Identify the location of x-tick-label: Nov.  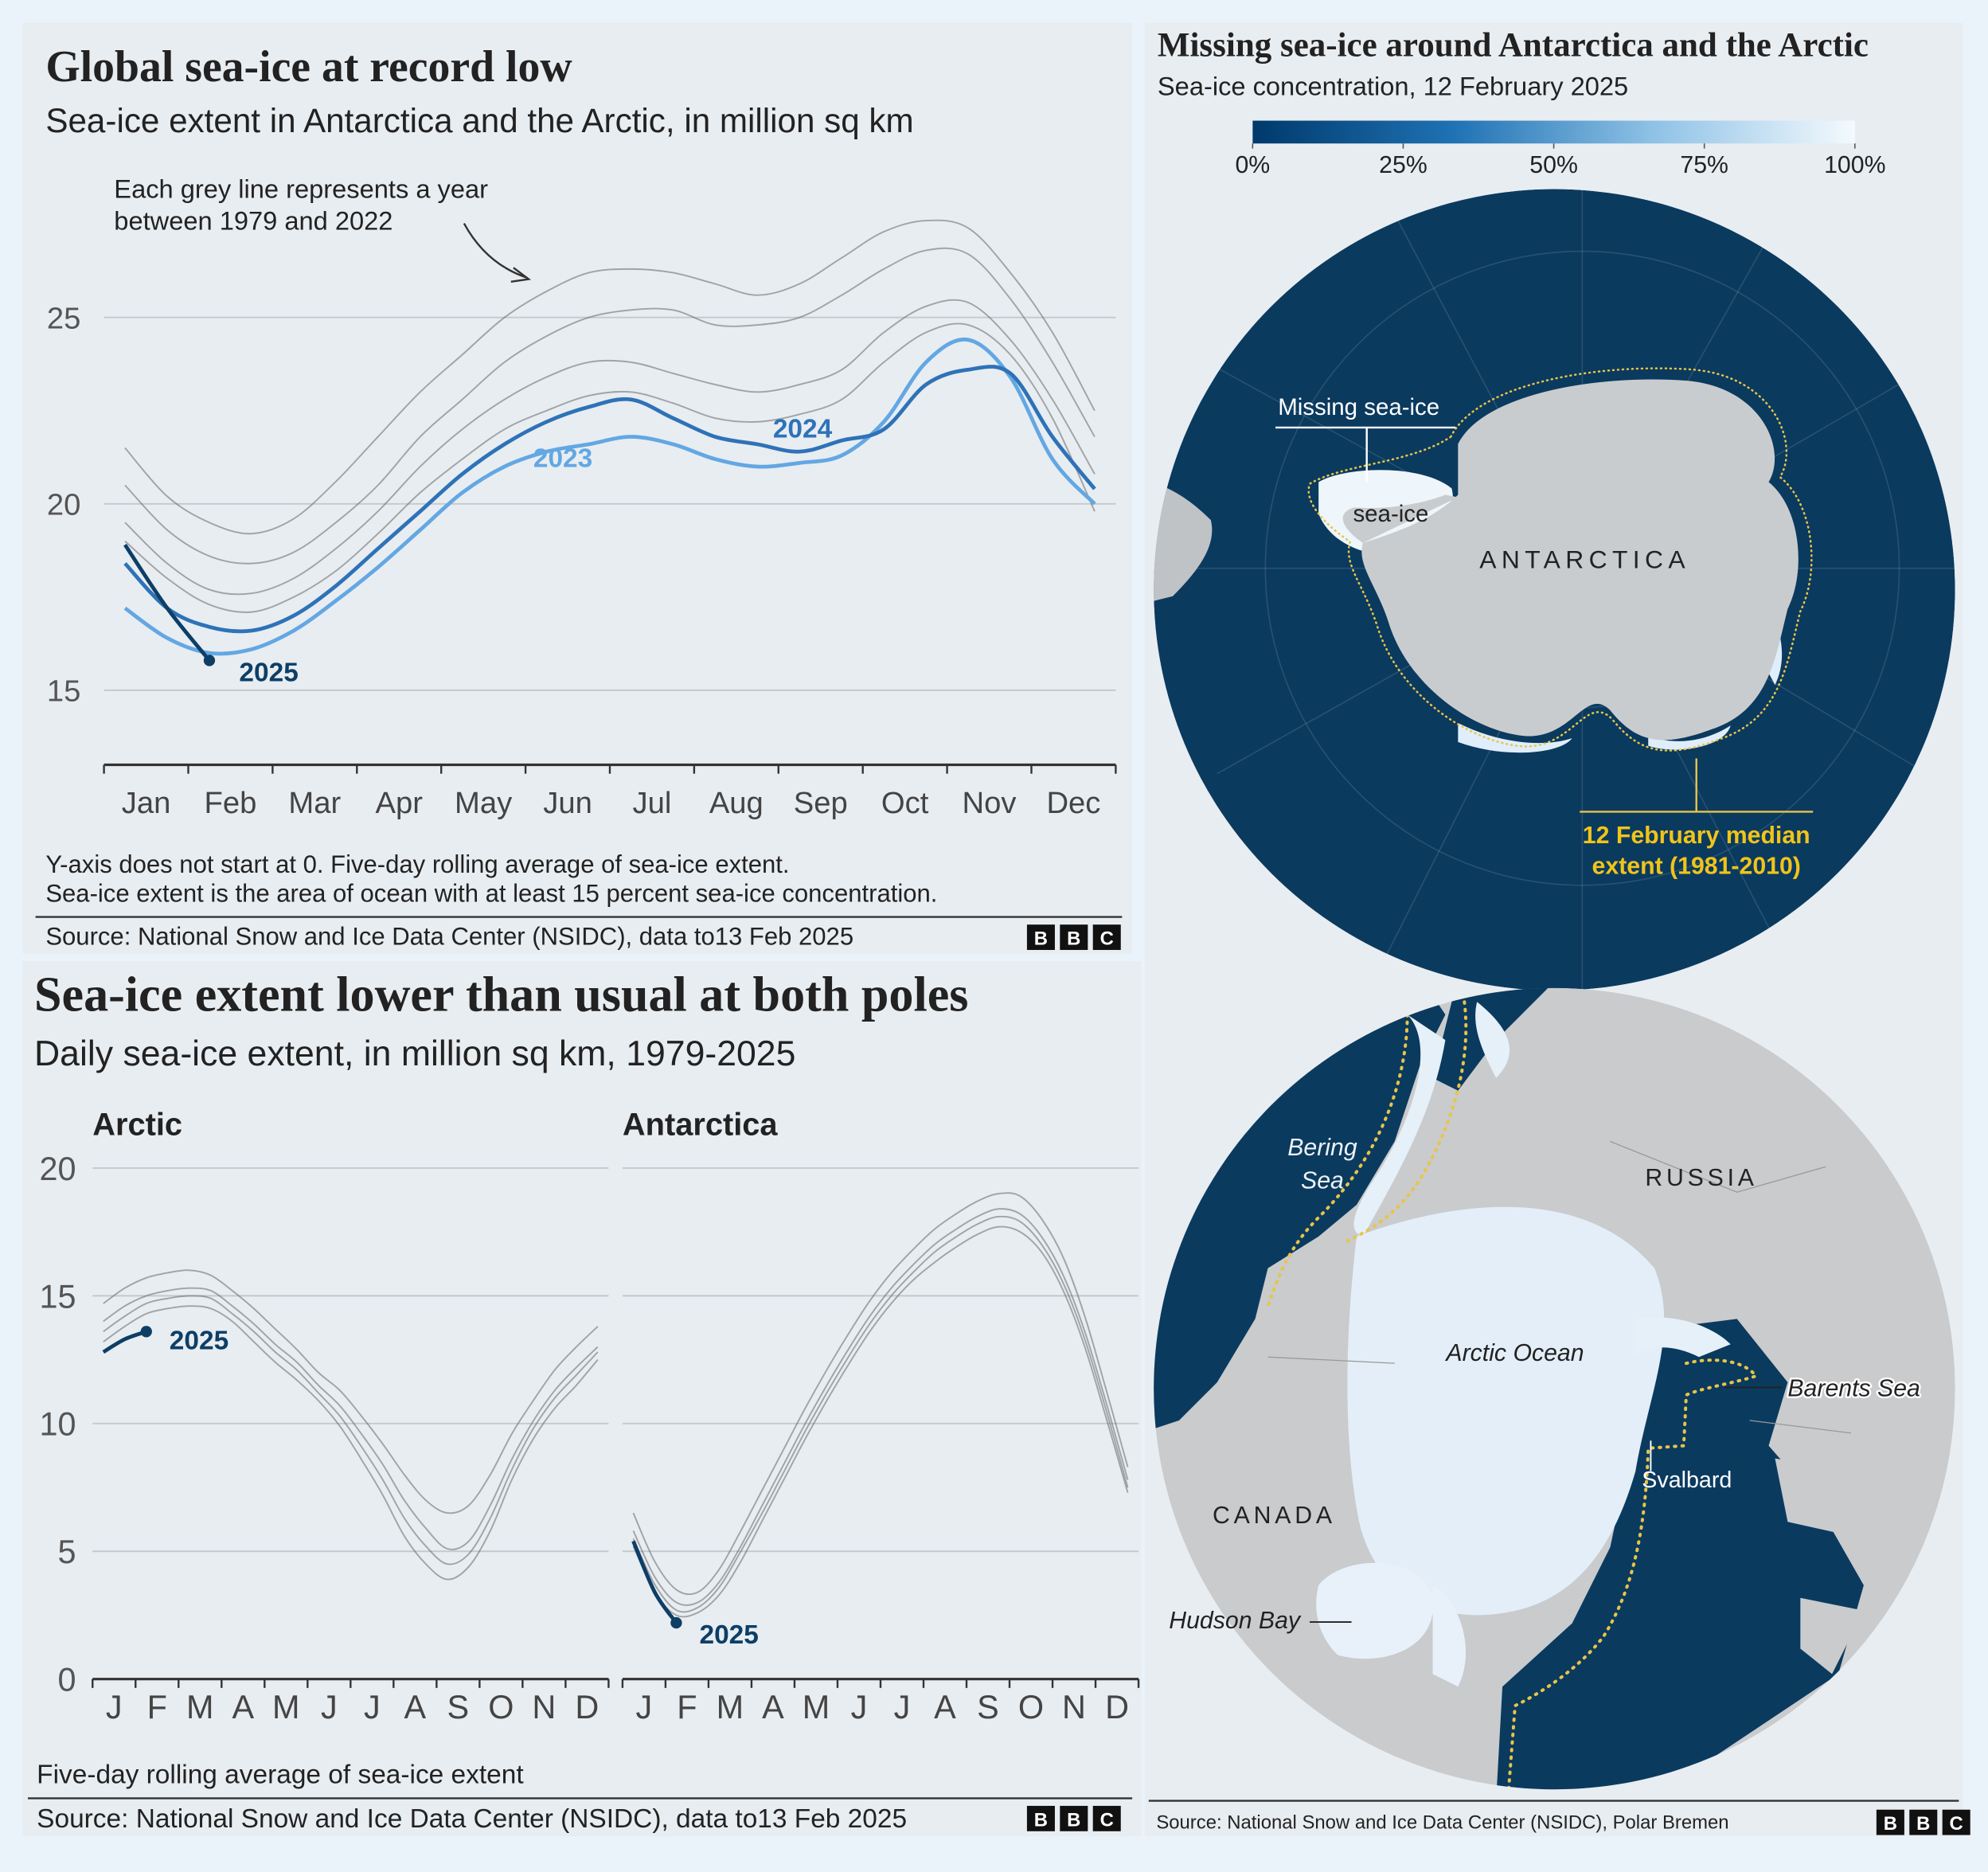
(990, 803).